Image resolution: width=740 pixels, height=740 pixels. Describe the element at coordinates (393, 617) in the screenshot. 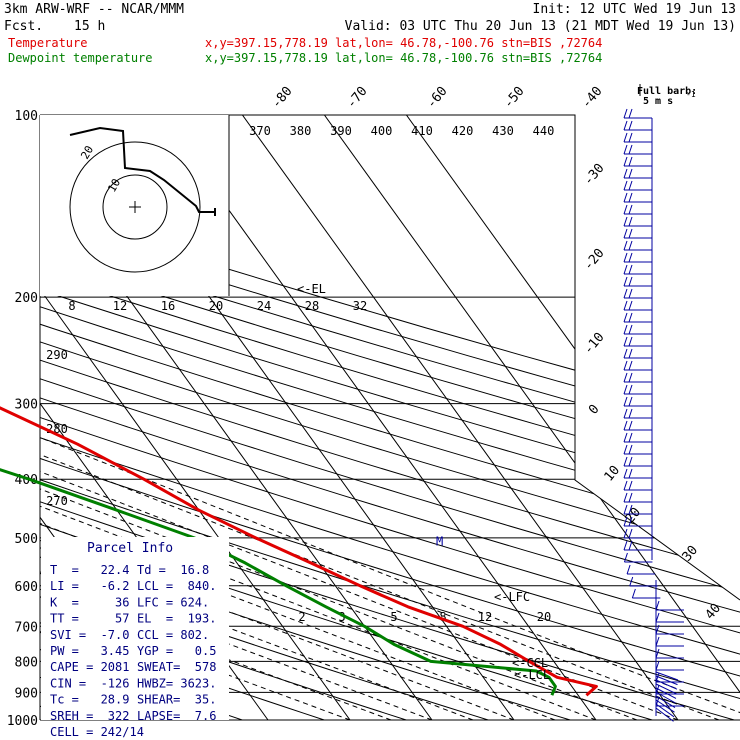

I see `mixing-ratio-label-5: 5` at that location.